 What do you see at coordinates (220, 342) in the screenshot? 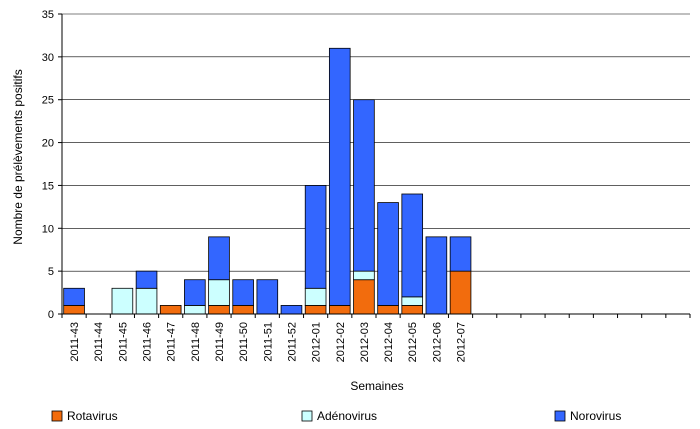
I see `x-tick-label-2011-49: 2011-49` at bounding box center [220, 342].